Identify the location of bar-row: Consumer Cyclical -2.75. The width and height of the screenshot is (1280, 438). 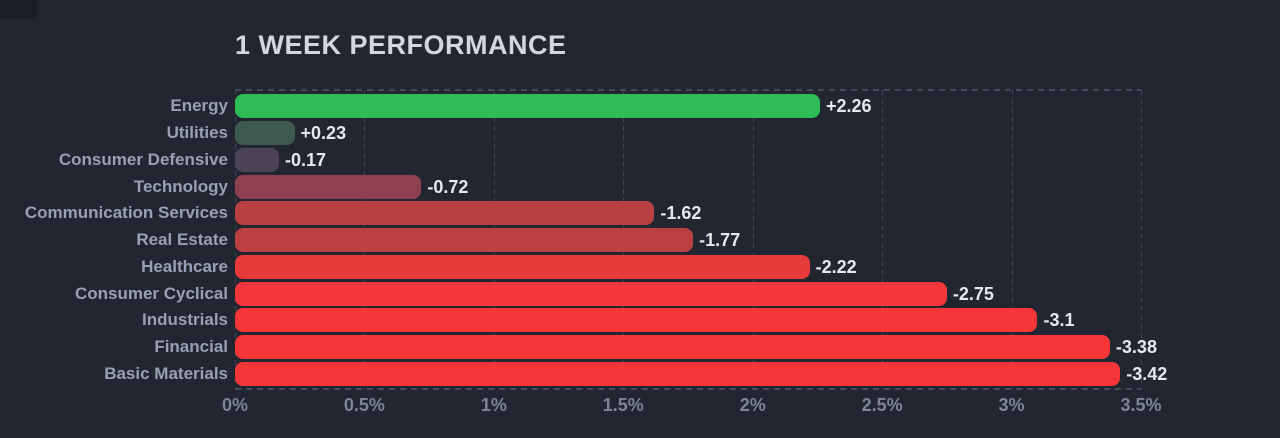
(608, 293).